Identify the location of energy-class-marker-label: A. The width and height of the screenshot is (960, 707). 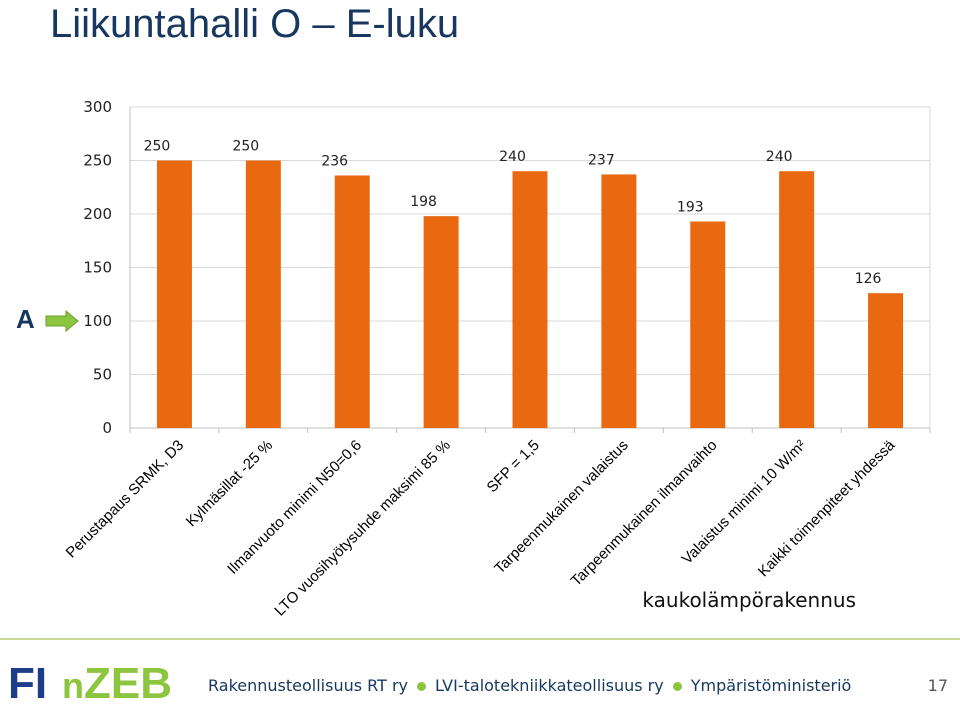
(25, 319).